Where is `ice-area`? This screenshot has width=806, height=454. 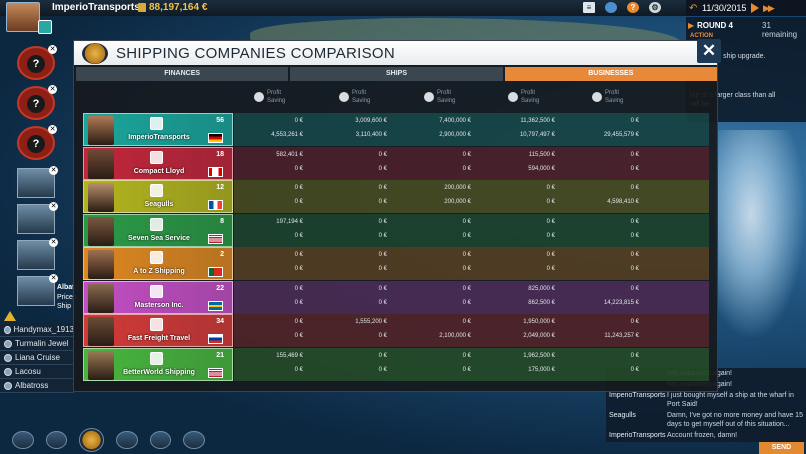
ice-area is located at coordinates (760, 235).